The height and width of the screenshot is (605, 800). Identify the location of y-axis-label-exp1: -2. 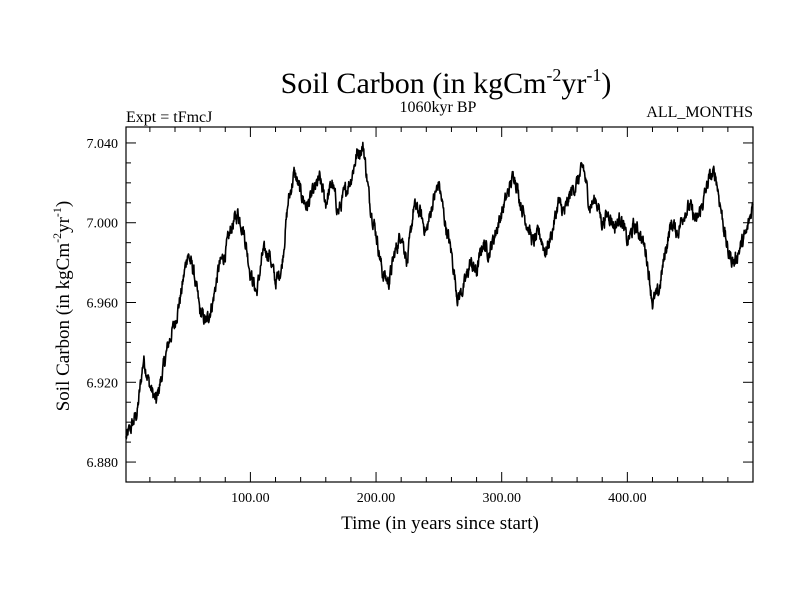
(57, 238).